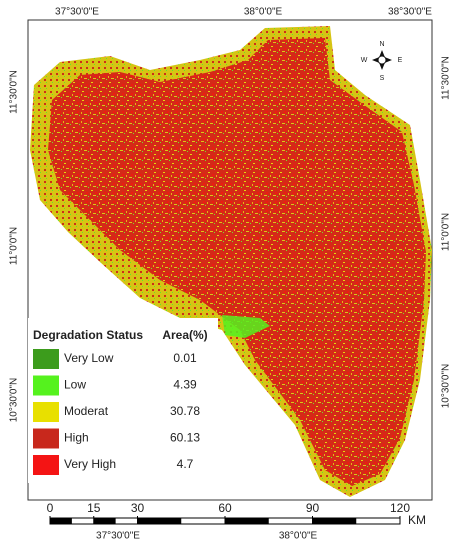 The height and width of the screenshot is (550, 460). Describe the element at coordinates (50, 508) in the screenshot. I see `scale-label: 0` at that location.